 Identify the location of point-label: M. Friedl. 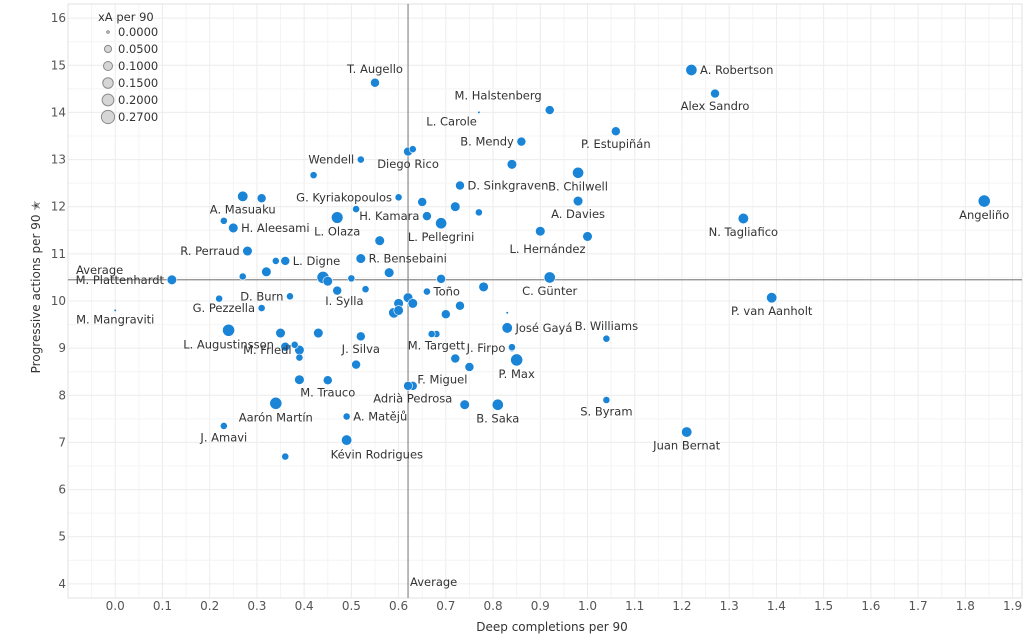
(267, 350).